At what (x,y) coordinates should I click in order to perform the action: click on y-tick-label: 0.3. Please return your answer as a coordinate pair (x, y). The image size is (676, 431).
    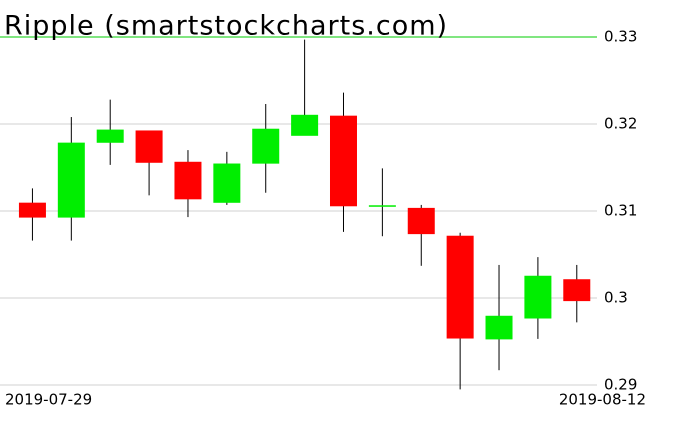
    Looking at the image, I should click on (616, 298).